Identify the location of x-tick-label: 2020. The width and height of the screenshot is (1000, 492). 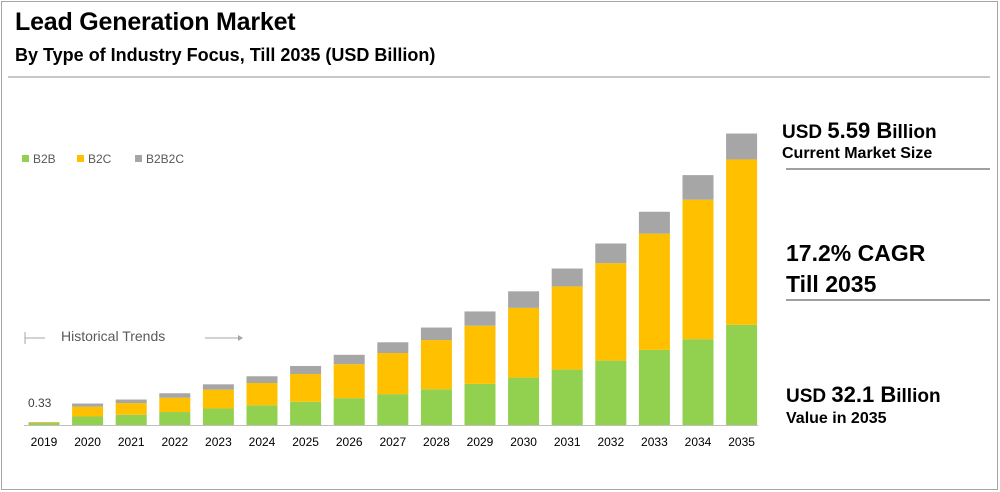
(87, 442).